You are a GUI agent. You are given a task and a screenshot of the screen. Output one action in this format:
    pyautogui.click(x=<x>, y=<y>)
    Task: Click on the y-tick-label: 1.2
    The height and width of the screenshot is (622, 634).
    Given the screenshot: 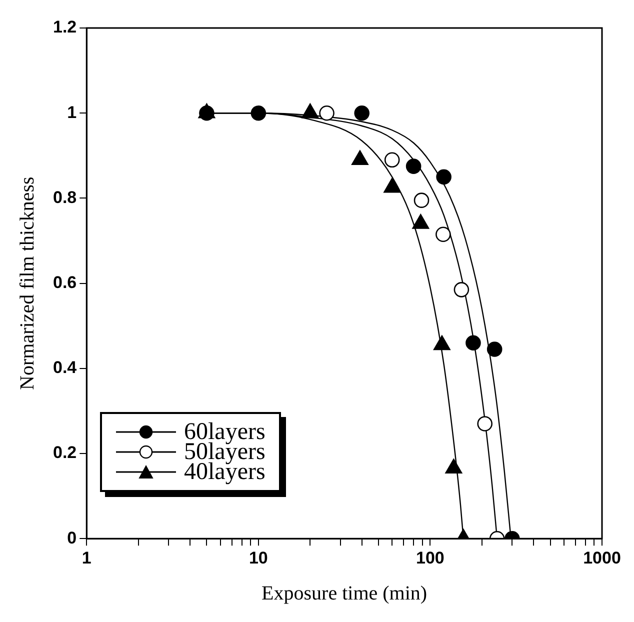 What is the action you would take?
    pyautogui.click(x=64, y=27)
    